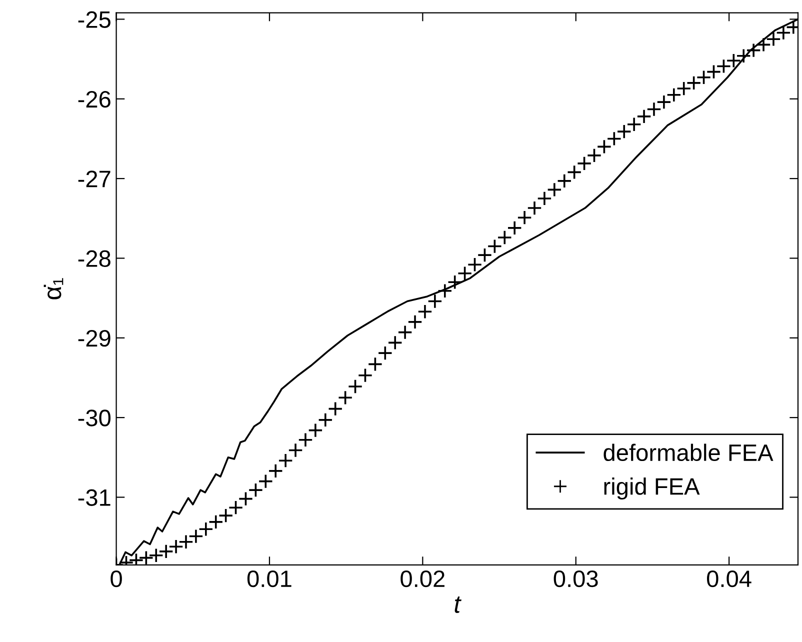 The height and width of the screenshot is (642, 802). I want to click on y-tick-label: -31, so click(94, 497).